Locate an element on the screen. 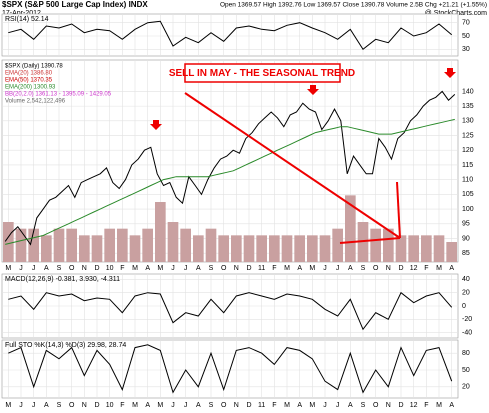 This screenshot has width=489, height=413. y-tick-label: 0 is located at coordinates (464, 306).